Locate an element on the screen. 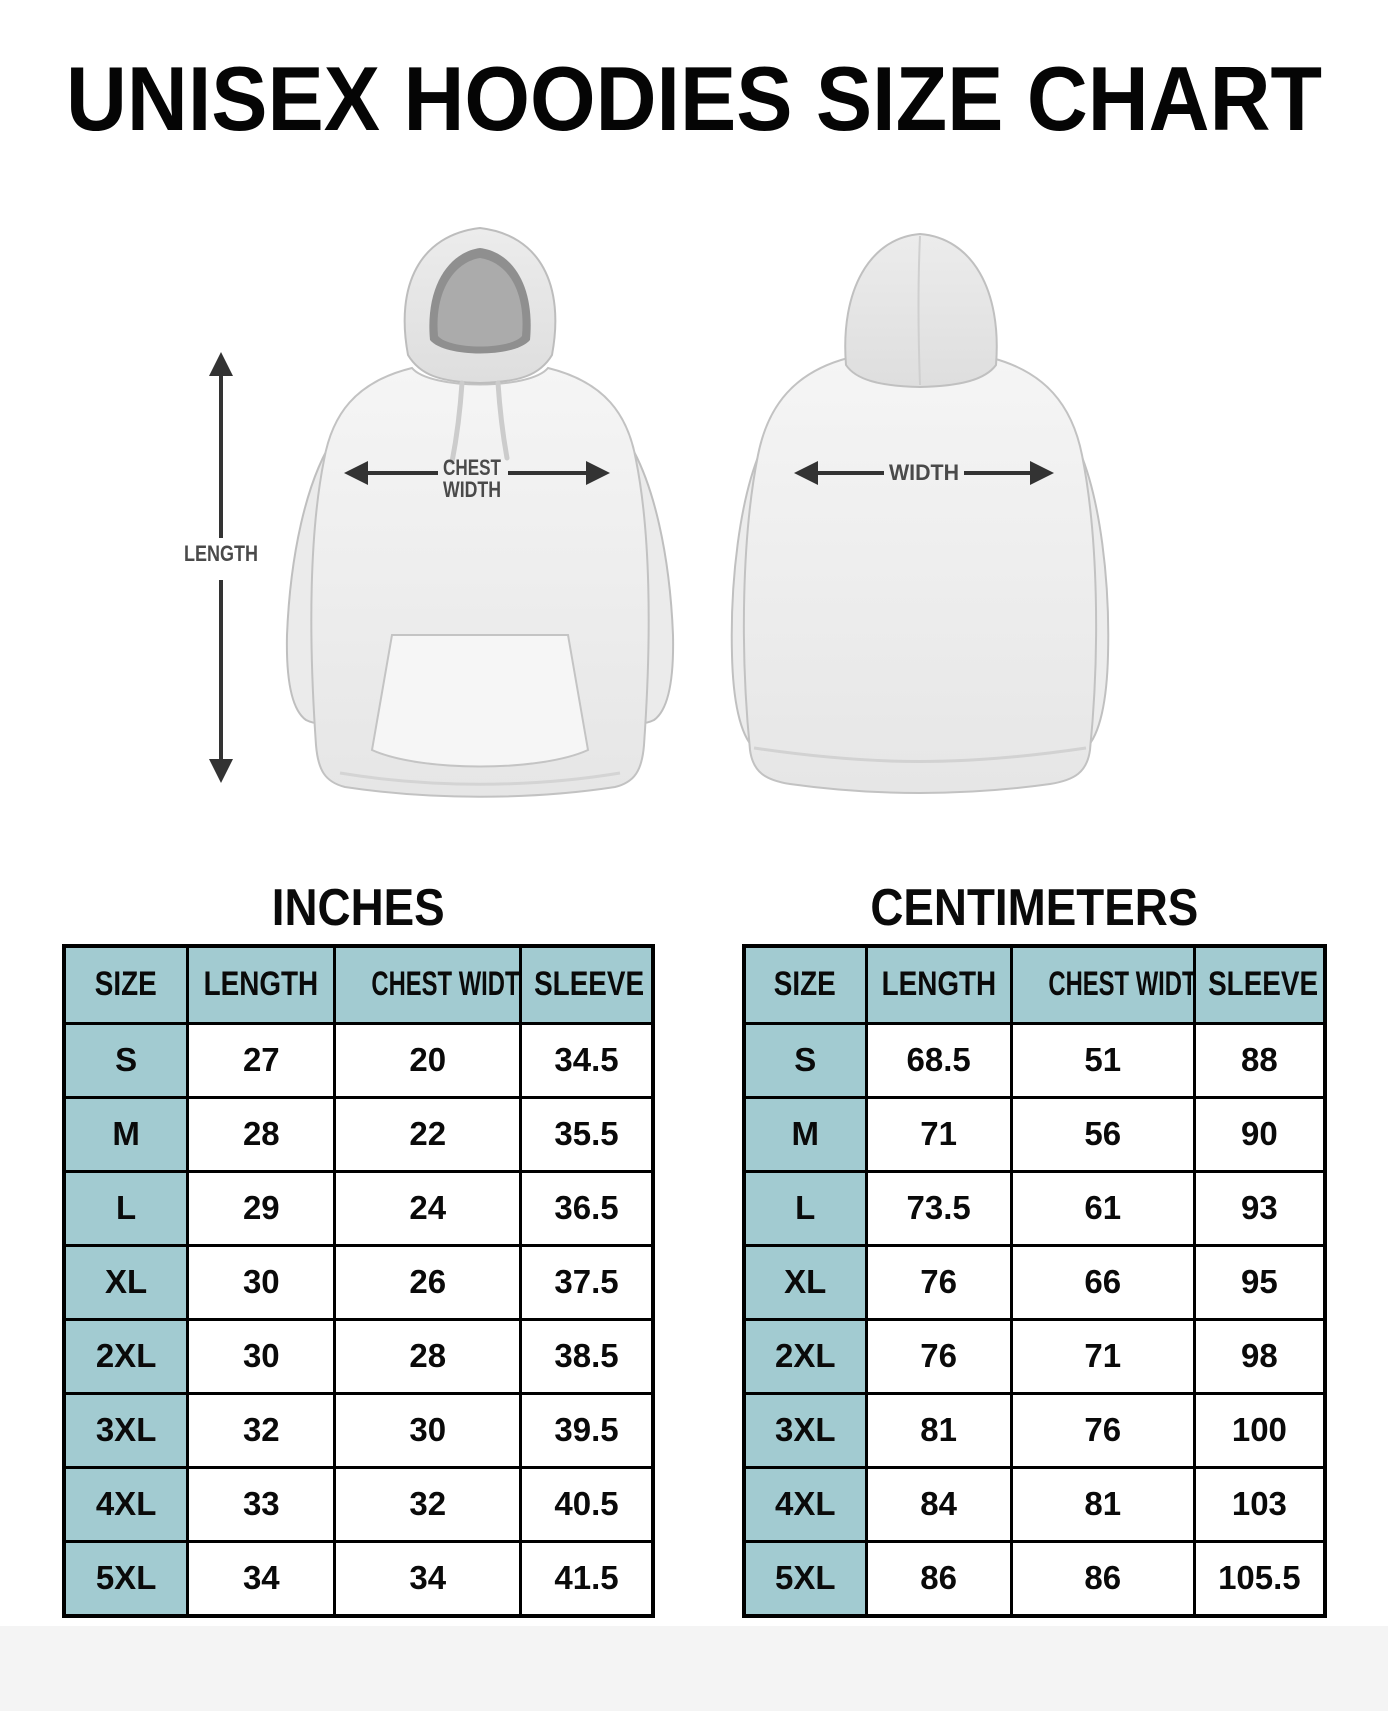 The image size is (1388, 1711). size-cell: XL is located at coordinates (126, 1282).